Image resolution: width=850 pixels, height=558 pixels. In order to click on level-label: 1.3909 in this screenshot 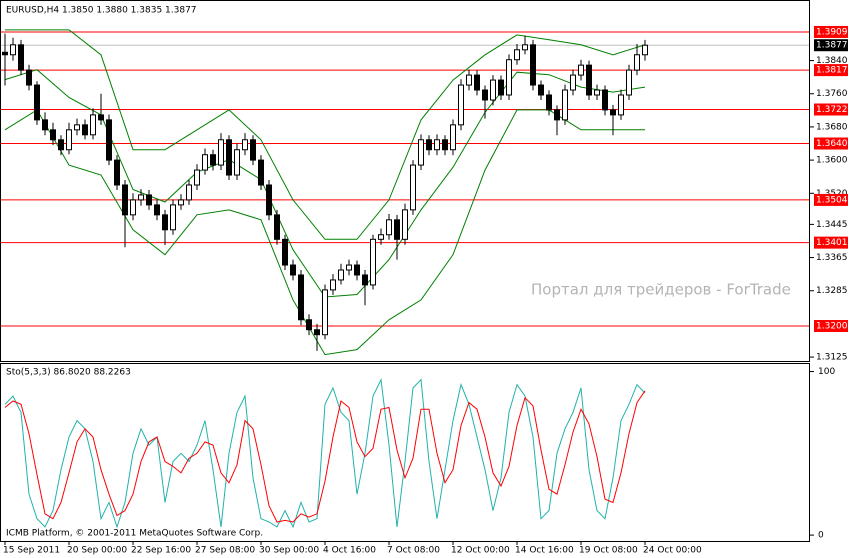, I will do `click(832, 32)`.